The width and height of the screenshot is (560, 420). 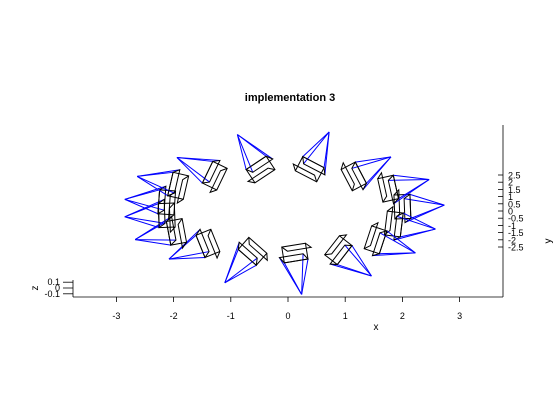 I want to click on y-axis-label: y, so click(x=548, y=241).